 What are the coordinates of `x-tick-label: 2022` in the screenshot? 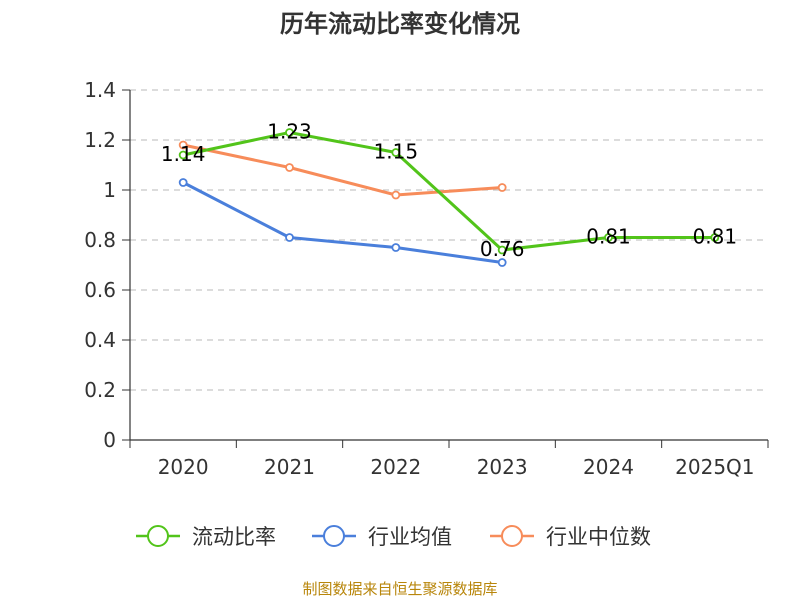 It's located at (395, 467).